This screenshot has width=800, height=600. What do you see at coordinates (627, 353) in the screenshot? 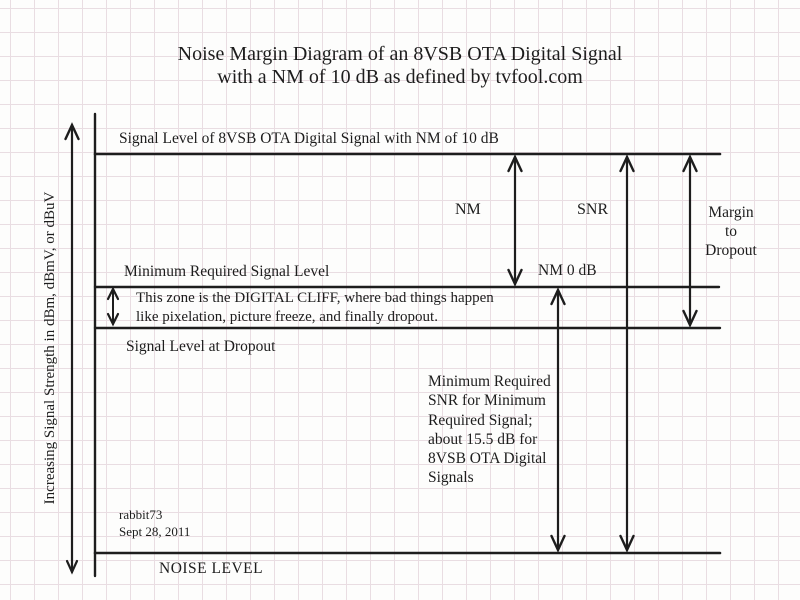
I see `snr-arrow-icon` at bounding box center [627, 353].